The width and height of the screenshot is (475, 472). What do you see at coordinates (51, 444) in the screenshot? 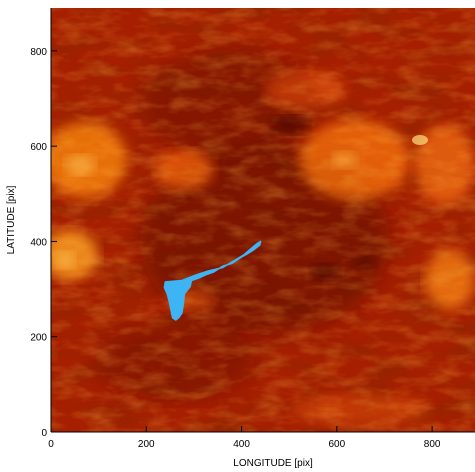
I see `x-tick-label: 0` at bounding box center [51, 444].